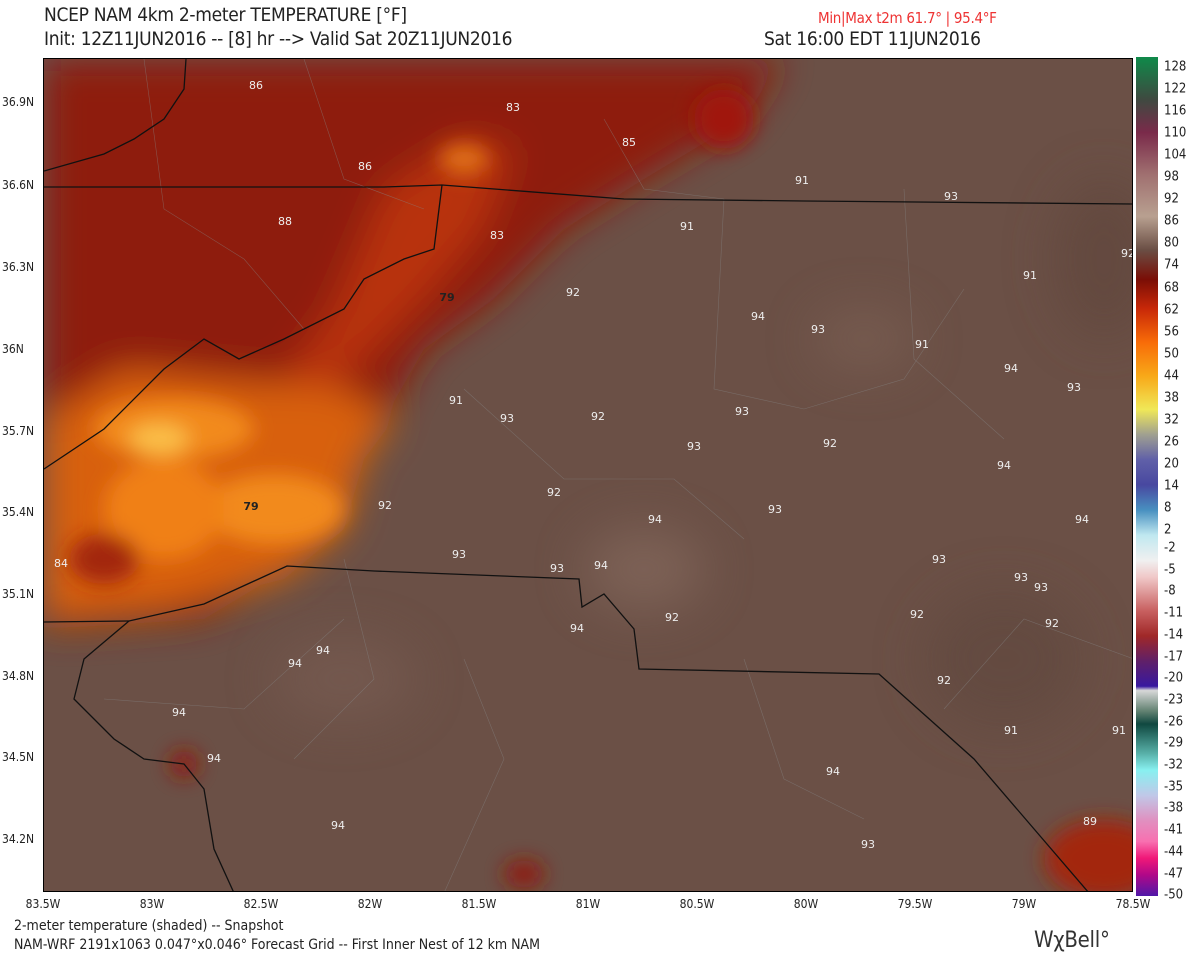 This screenshot has height=960, width=1200. I want to click on lat-label: 35.7N, so click(18, 431).